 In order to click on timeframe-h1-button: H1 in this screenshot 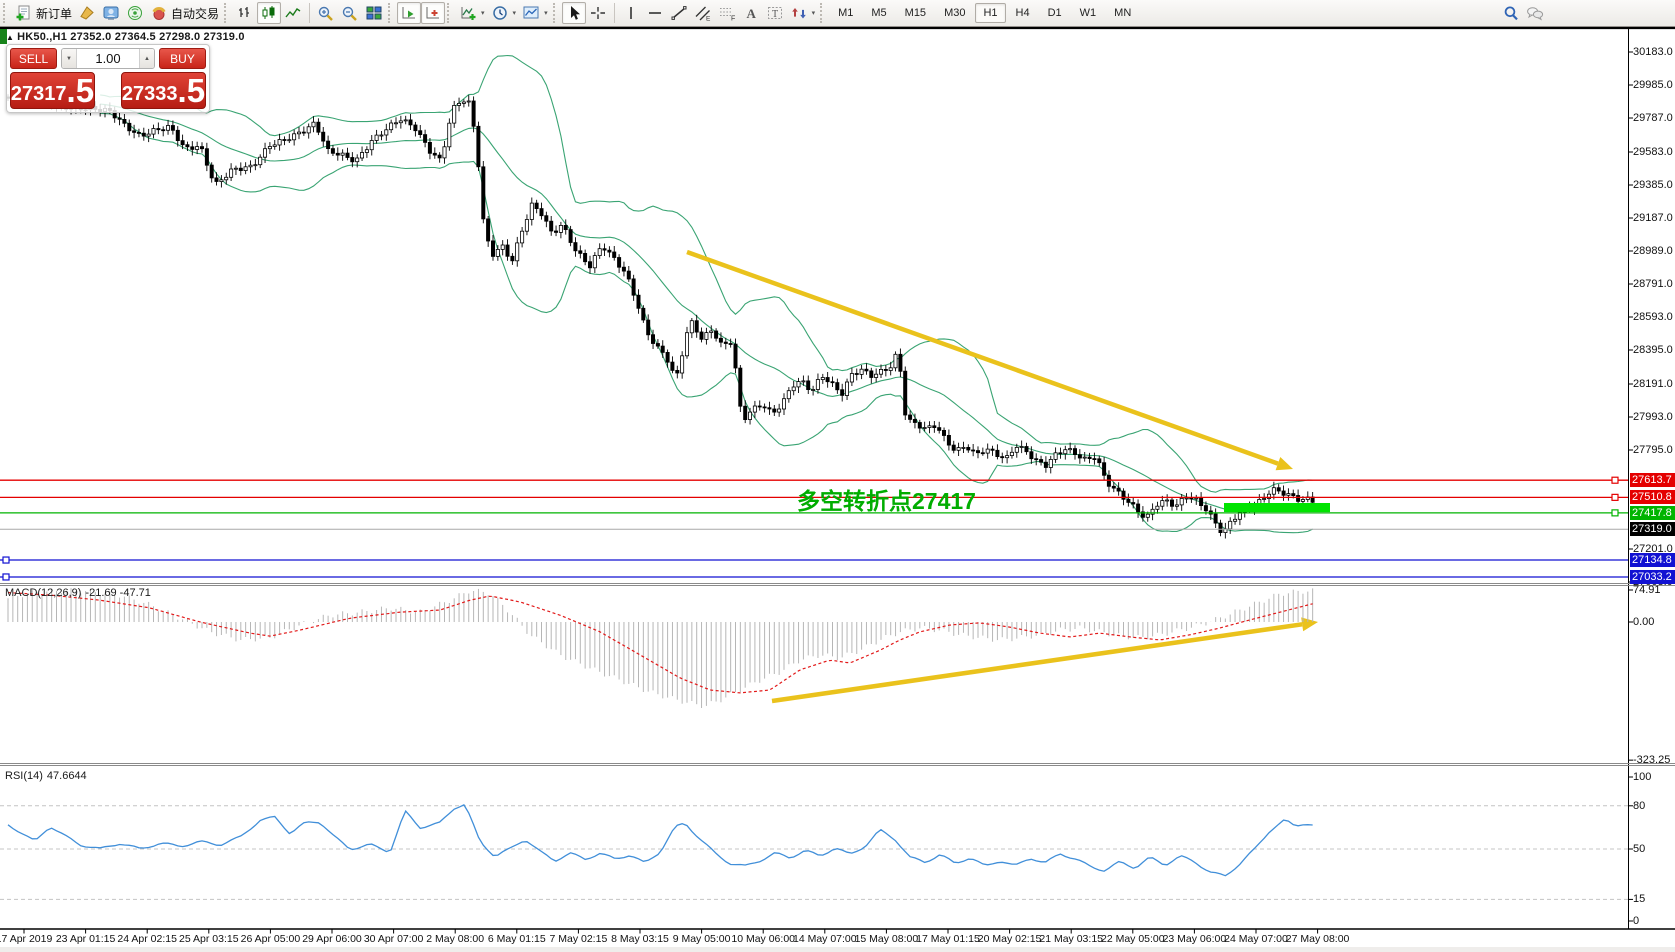, I will do `click(990, 13)`.